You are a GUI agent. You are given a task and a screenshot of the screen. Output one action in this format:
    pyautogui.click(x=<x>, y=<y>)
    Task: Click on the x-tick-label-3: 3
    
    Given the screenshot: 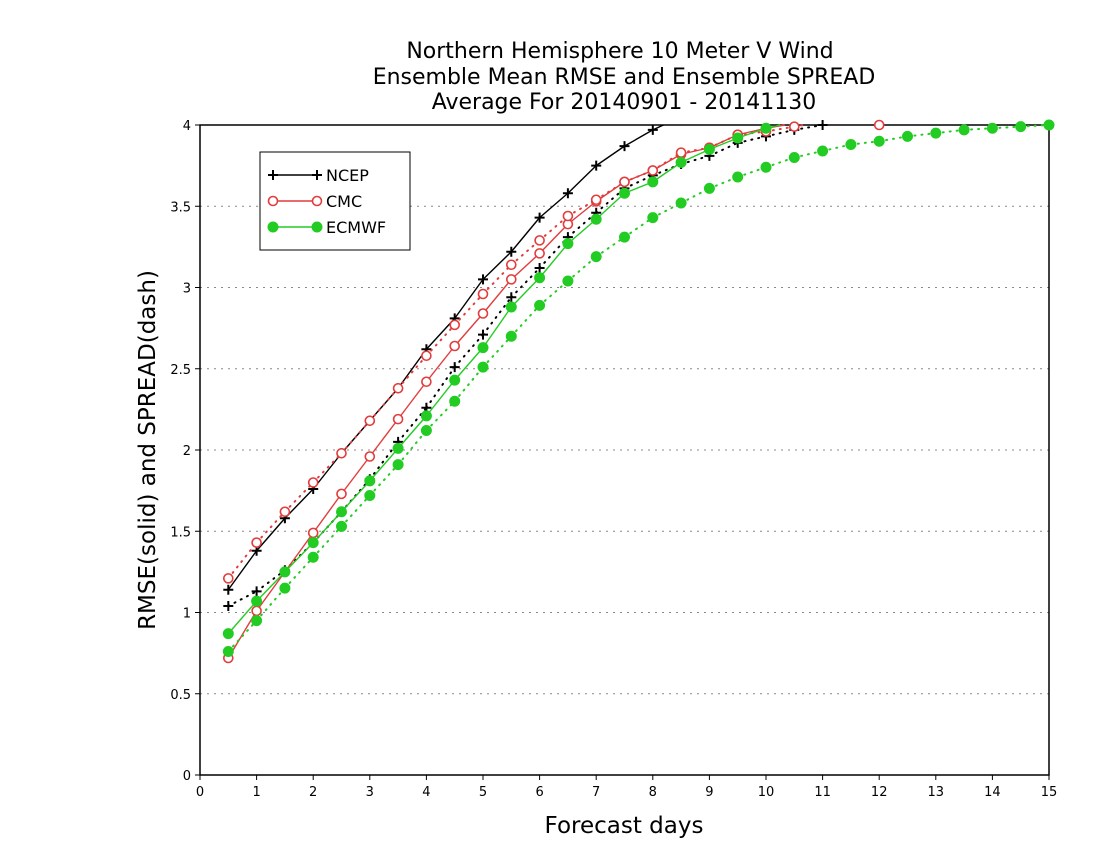 What is the action you would take?
    pyautogui.click(x=370, y=792)
    